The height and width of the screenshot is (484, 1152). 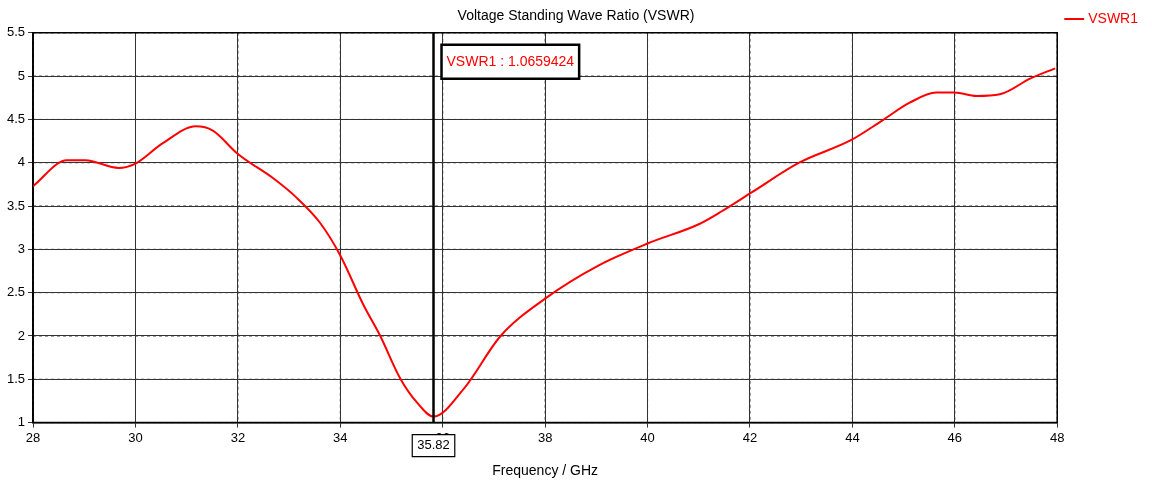 What do you see at coordinates (21, 335) in the screenshot?
I see `y-tick-label: 2` at bounding box center [21, 335].